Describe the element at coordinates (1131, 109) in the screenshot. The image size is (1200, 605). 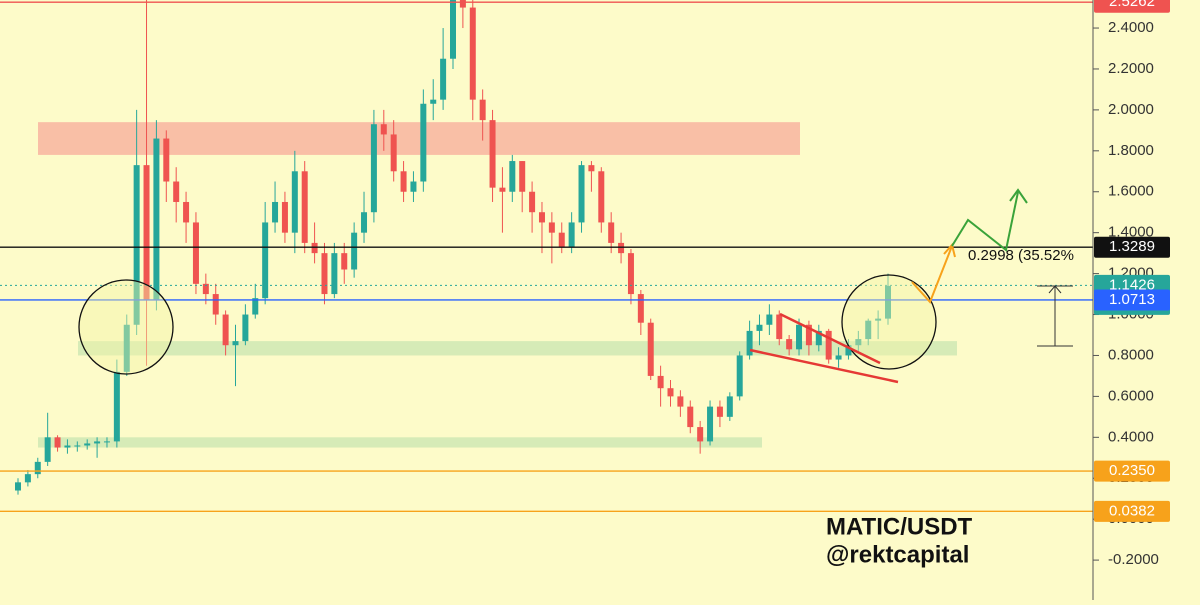
I see `y-tick-label: 2.0000` at that location.